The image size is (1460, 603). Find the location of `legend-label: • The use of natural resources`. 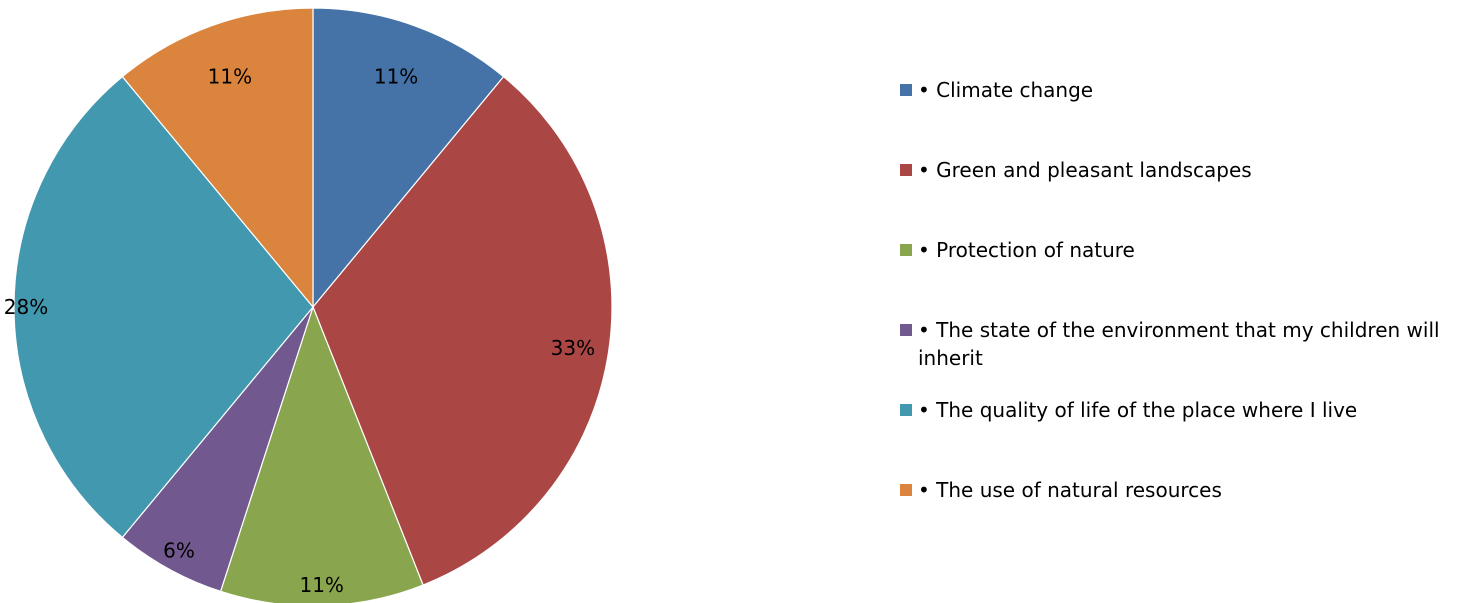

legend-label: • The use of natural resources is located at coordinates (1070, 490).